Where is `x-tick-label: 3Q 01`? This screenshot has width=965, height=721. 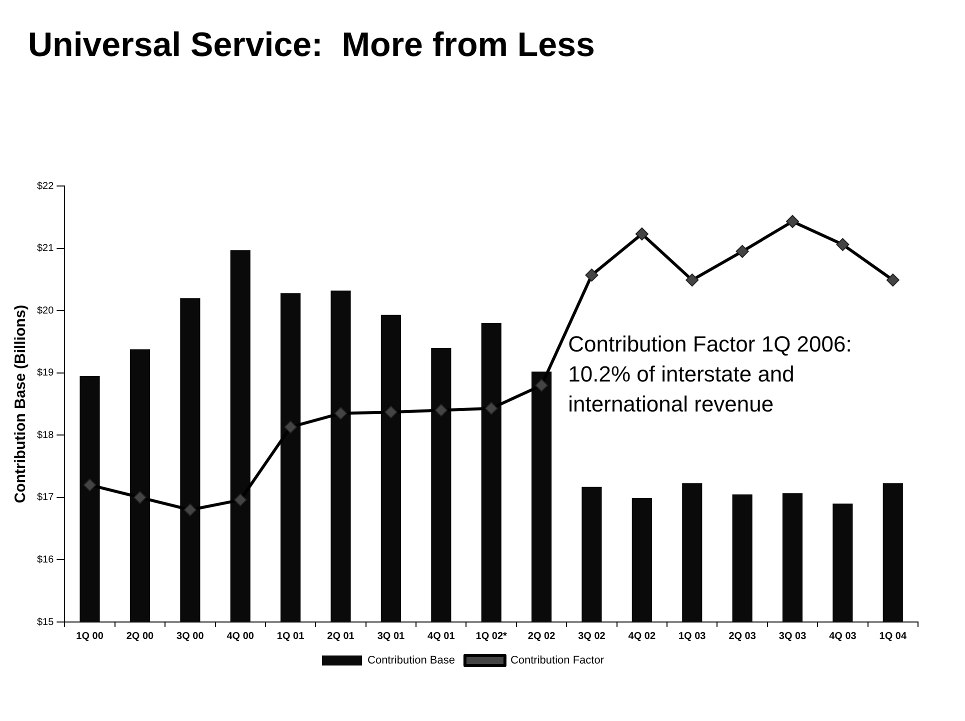
x-tick-label: 3Q 01 is located at coordinates (391, 636).